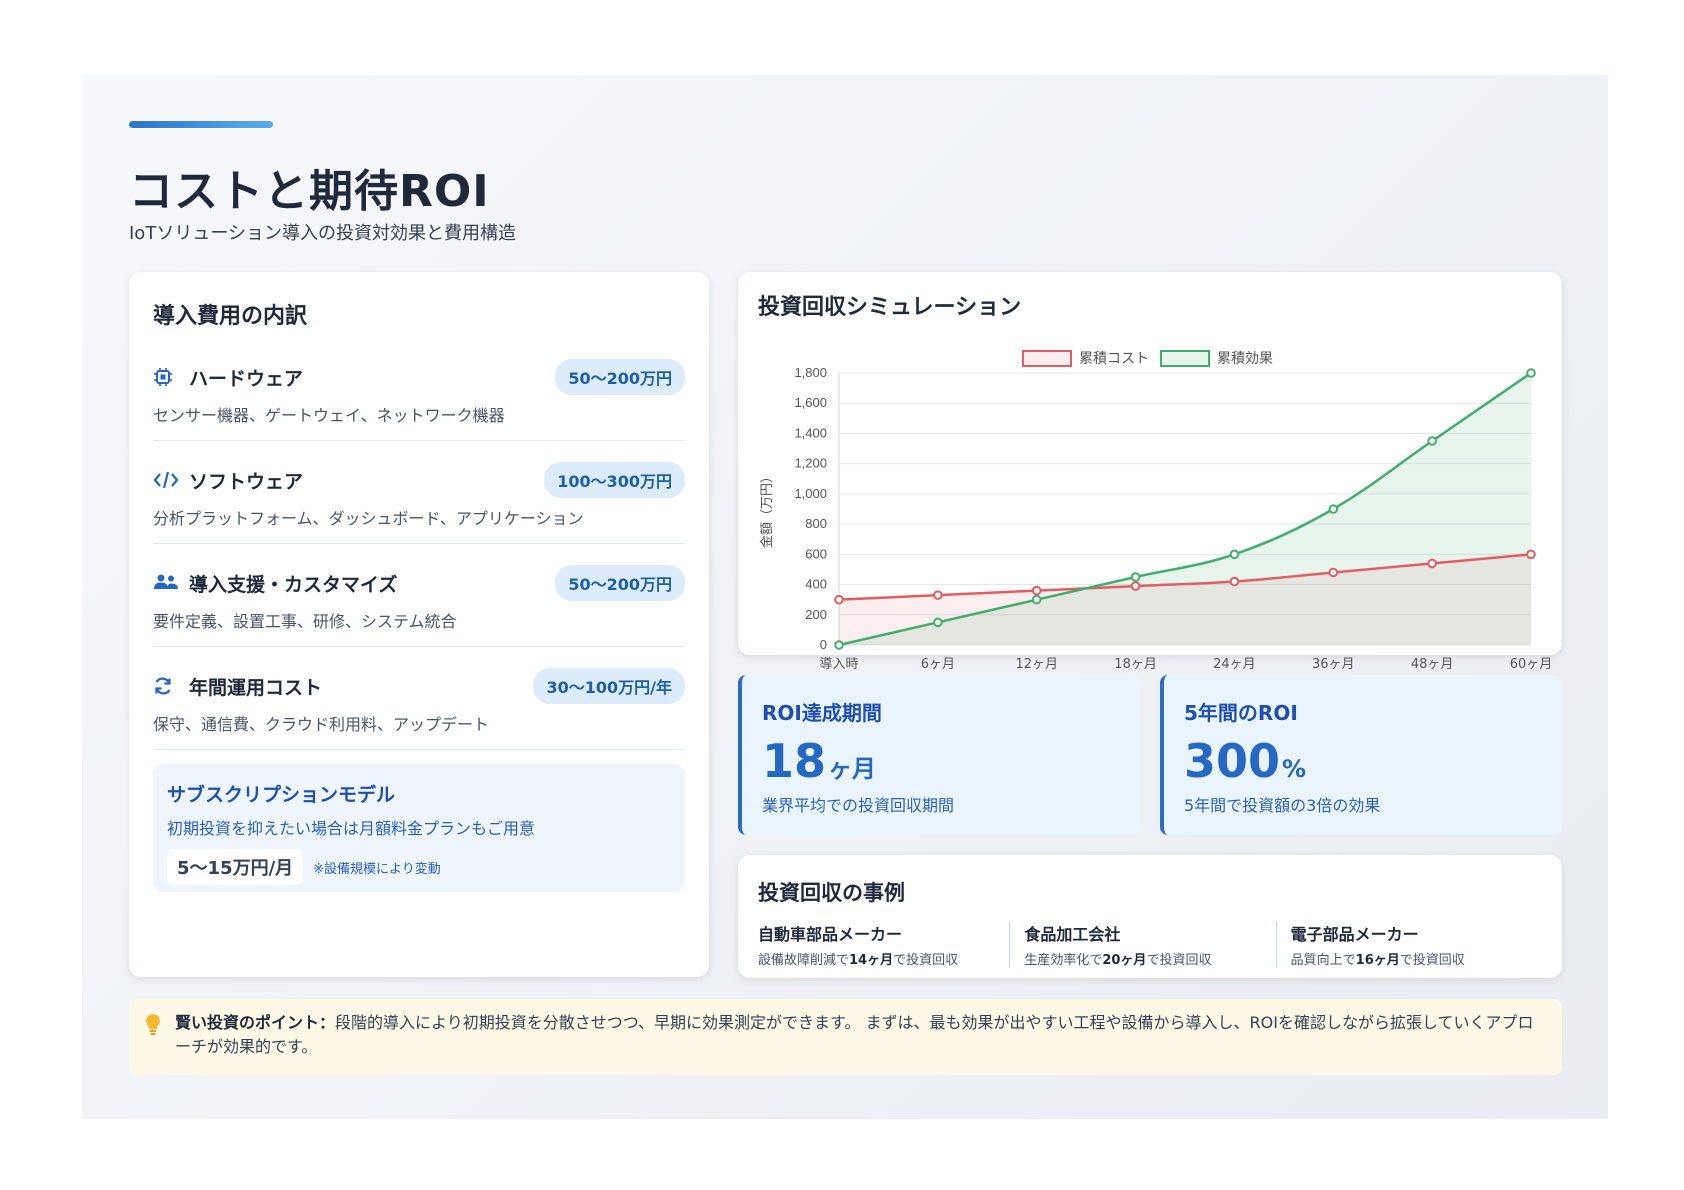 The image size is (1684, 1190). Describe the element at coordinates (810, 402) in the screenshot. I see `y-tick-label: 1,600` at that location.